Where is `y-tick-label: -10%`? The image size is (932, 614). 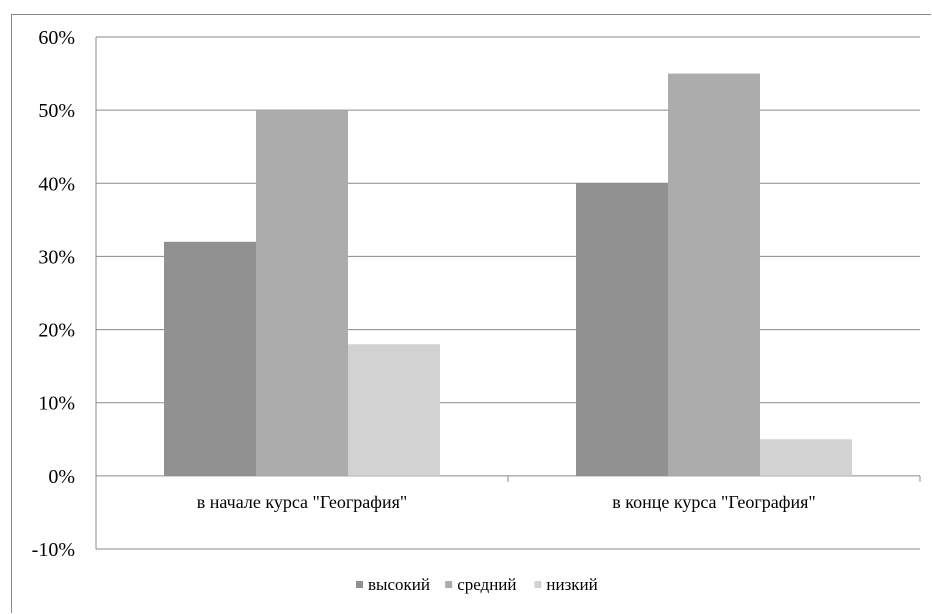
y-tick-label: -10% is located at coordinates (53, 550).